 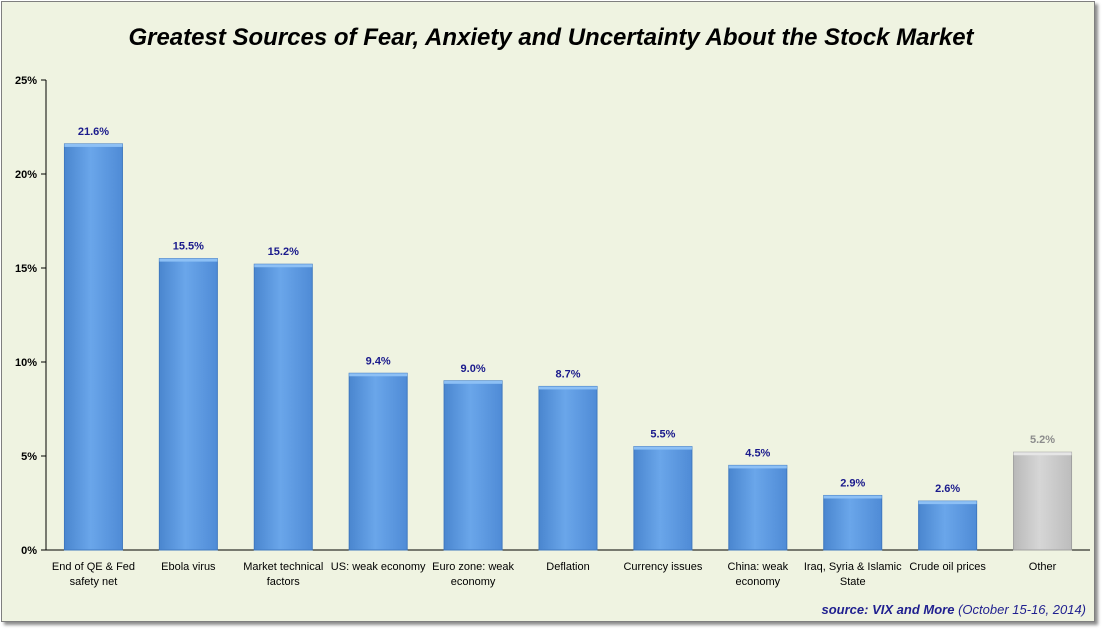 What do you see at coordinates (662, 435) in the screenshot?
I see `value-label: 5.5%` at bounding box center [662, 435].